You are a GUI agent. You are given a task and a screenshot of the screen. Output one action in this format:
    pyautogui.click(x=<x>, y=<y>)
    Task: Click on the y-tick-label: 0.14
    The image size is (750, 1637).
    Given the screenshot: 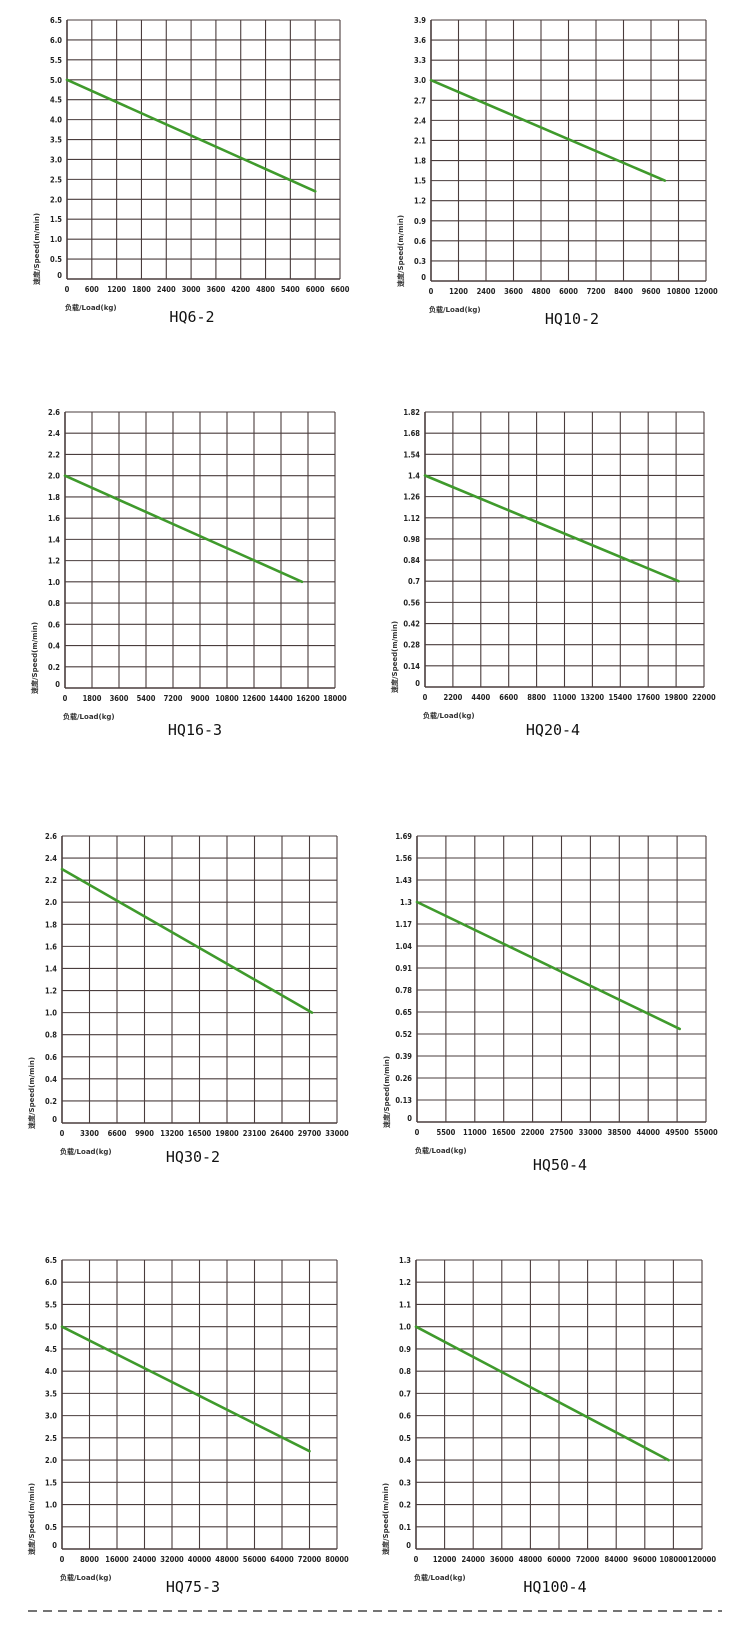 What is the action you would take?
    pyautogui.click(x=411, y=666)
    